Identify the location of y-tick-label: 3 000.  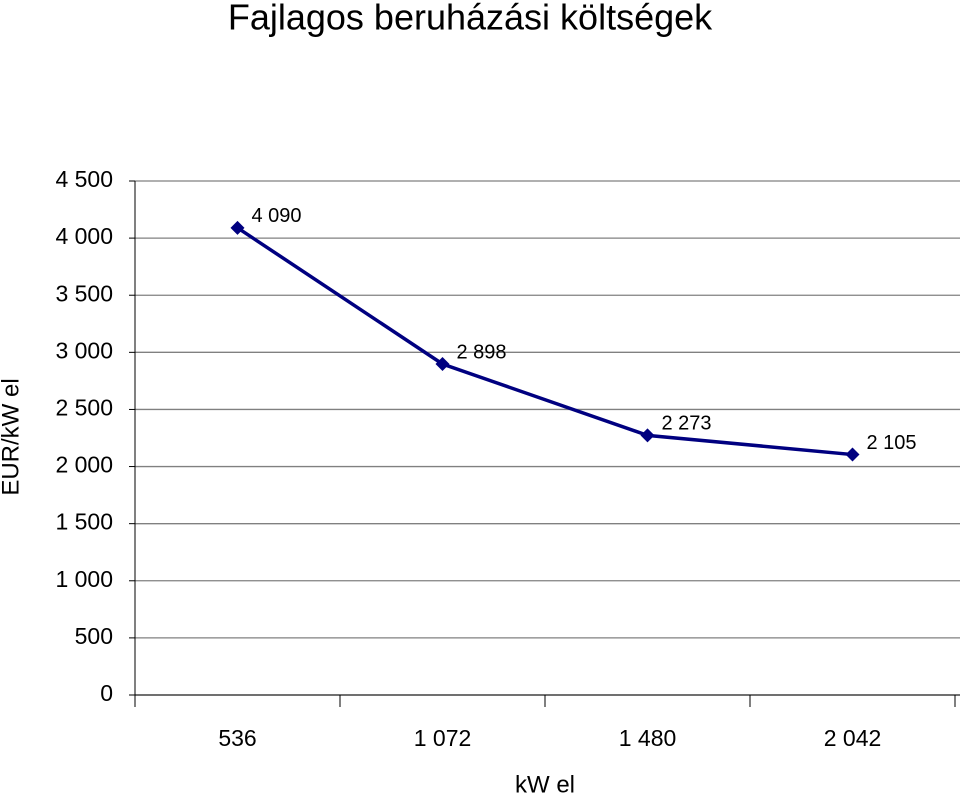
(84, 350).